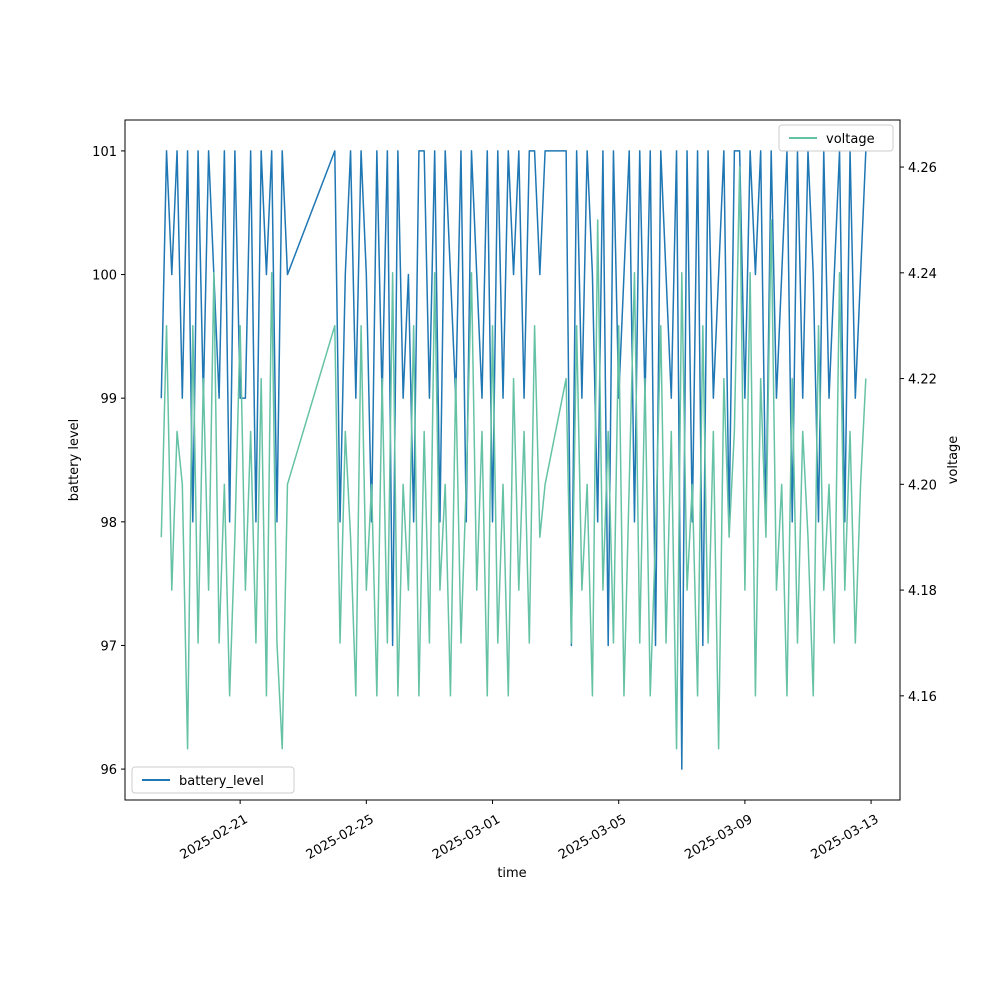  Describe the element at coordinates (922, 485) in the screenshot. I see `y2-tick-label: 4.20` at that location.